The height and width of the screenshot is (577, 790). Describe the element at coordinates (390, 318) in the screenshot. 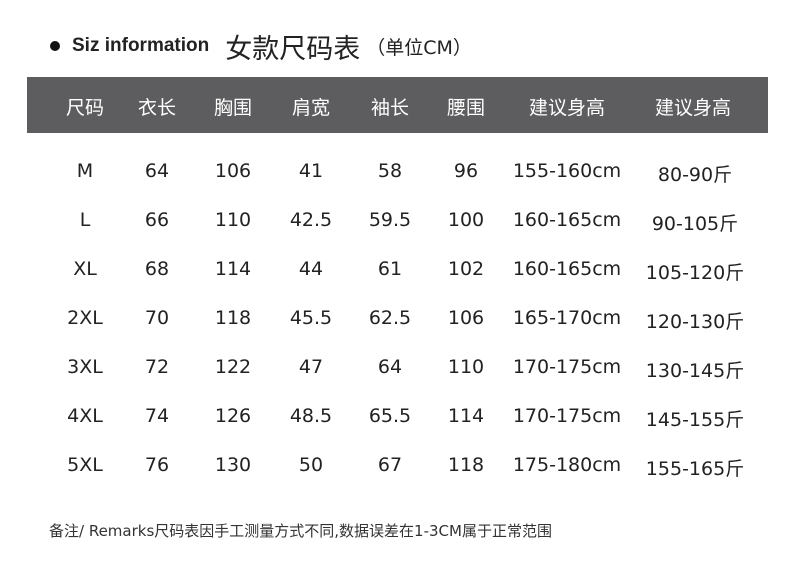

I see `table-cell: 62.5` at that location.